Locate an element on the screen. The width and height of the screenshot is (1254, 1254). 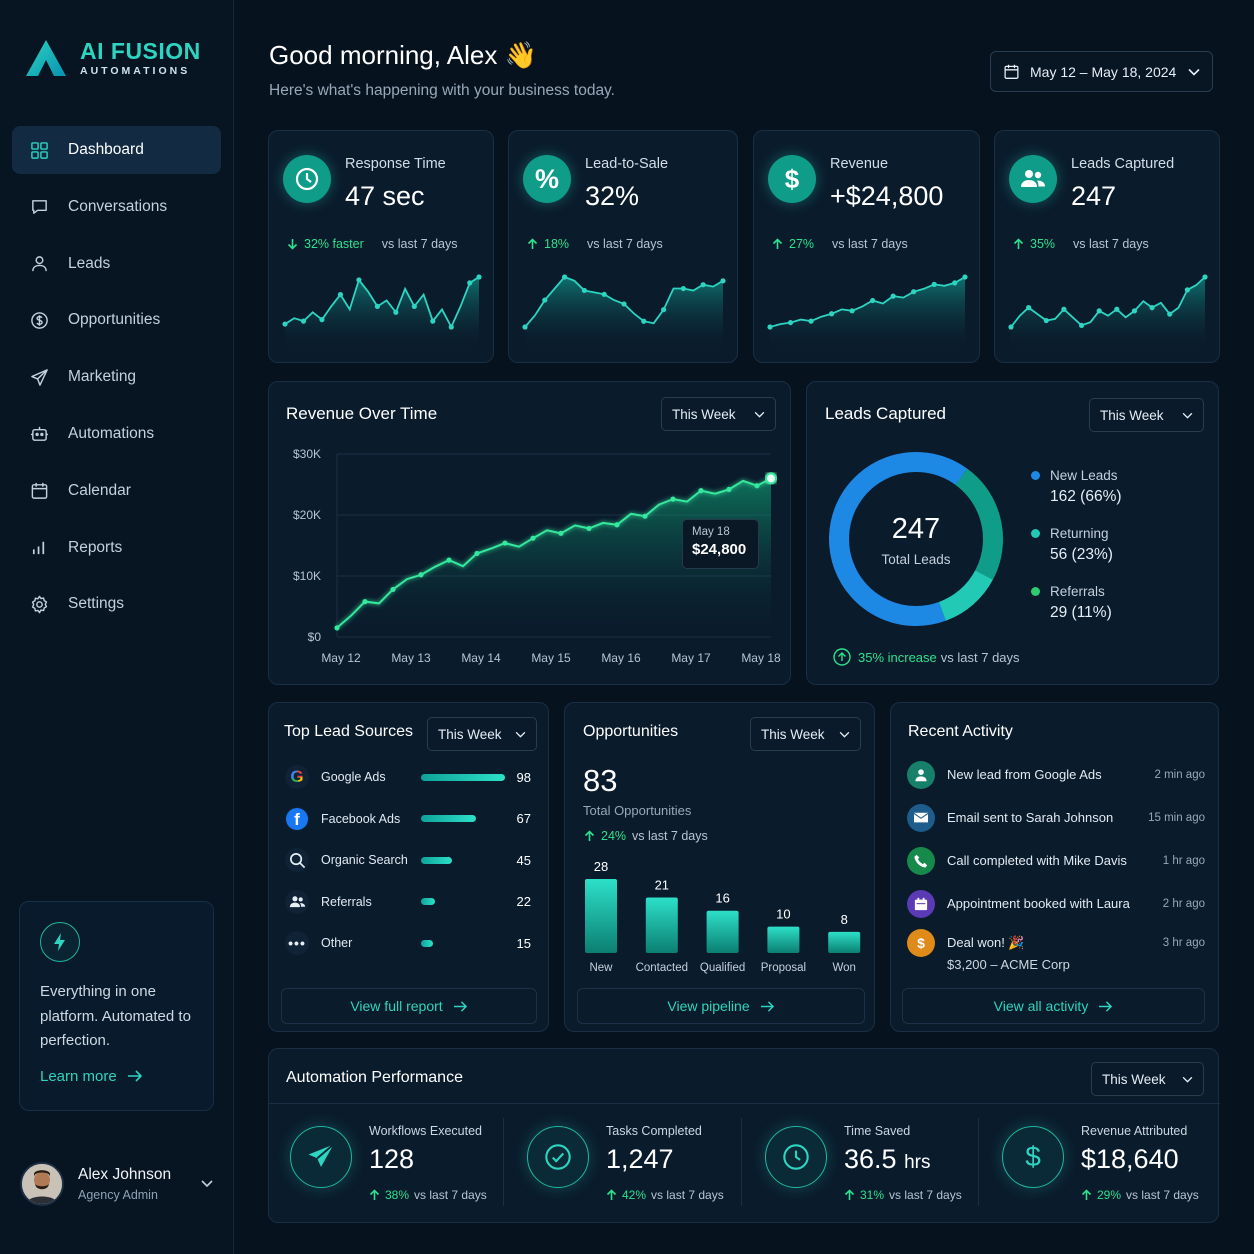
learn-more-link: Learn more is located at coordinates (116, 1076).